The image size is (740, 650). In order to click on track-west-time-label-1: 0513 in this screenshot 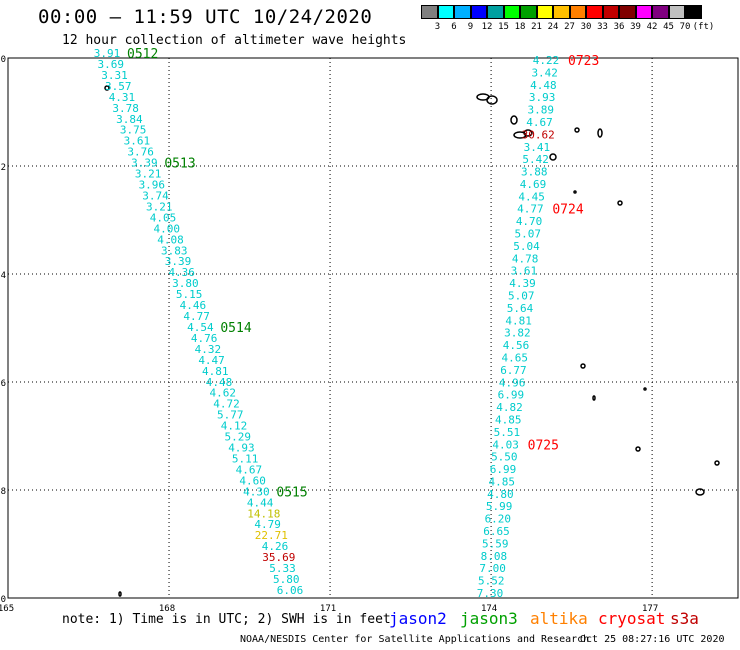, I will do `click(179, 164)`.